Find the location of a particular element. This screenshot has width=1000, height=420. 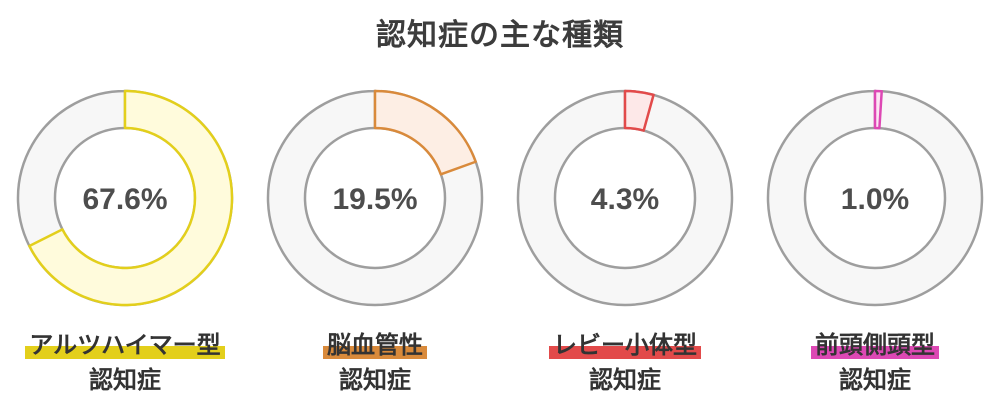

type-name-2: 脳血管性 is located at coordinates (375, 345).